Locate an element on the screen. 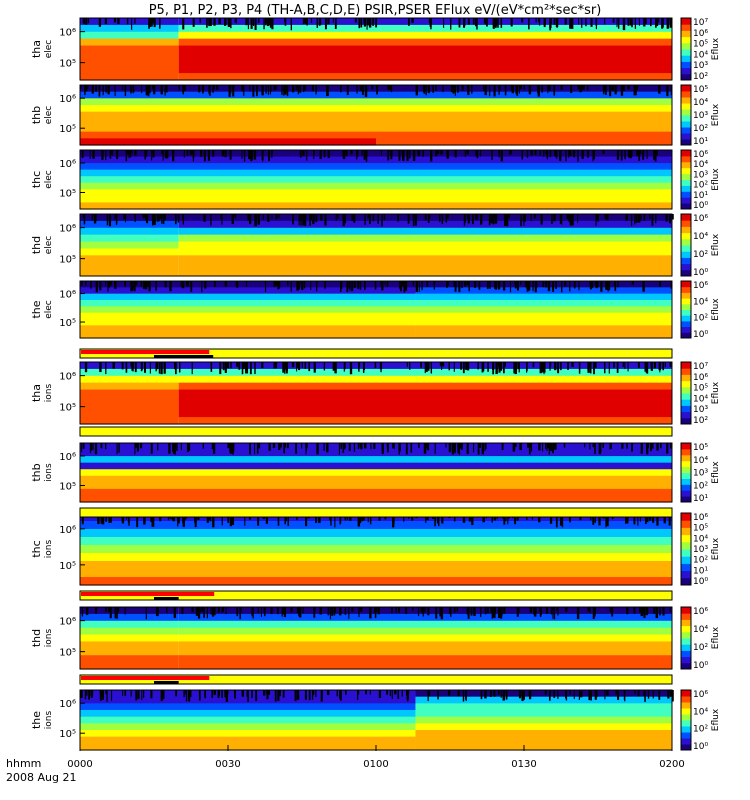 Image resolution: width=750 pixels, height=800 pixels. panel-label-the: the is located at coordinates (36, 309).